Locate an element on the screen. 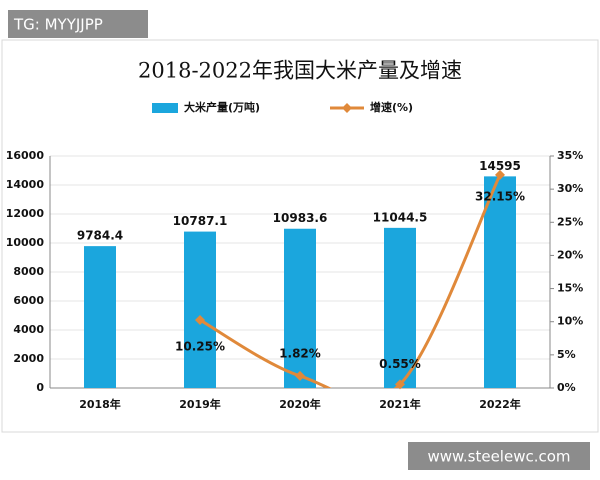  y2-tick-label: 30% is located at coordinates (570, 188).